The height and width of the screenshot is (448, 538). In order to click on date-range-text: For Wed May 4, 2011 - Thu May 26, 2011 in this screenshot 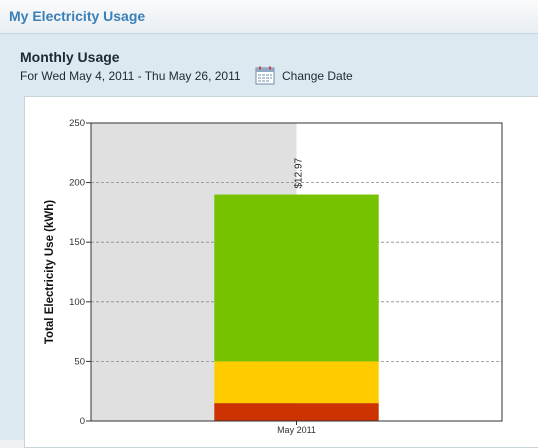, I will do `click(130, 76)`.